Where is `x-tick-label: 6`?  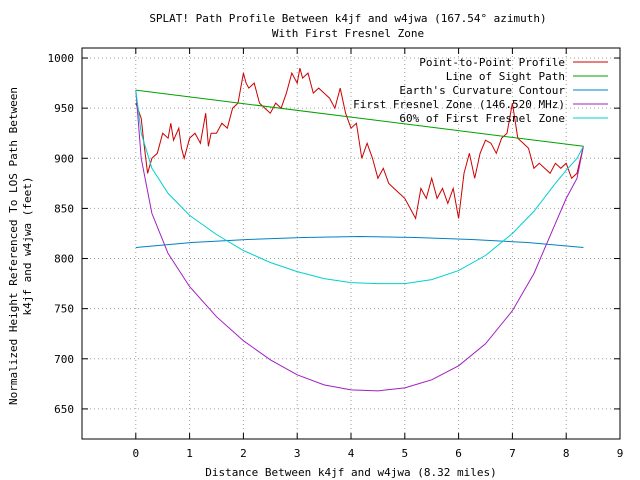 x-tick-label: 6 is located at coordinates (458, 453).